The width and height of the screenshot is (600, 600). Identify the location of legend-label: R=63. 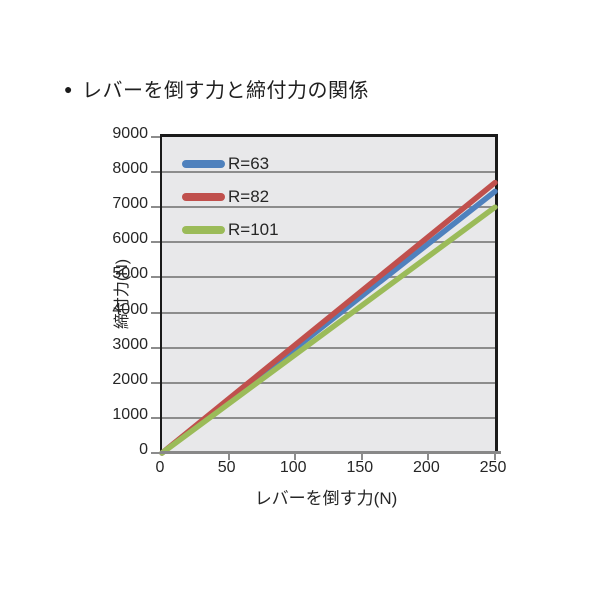
(249, 163).